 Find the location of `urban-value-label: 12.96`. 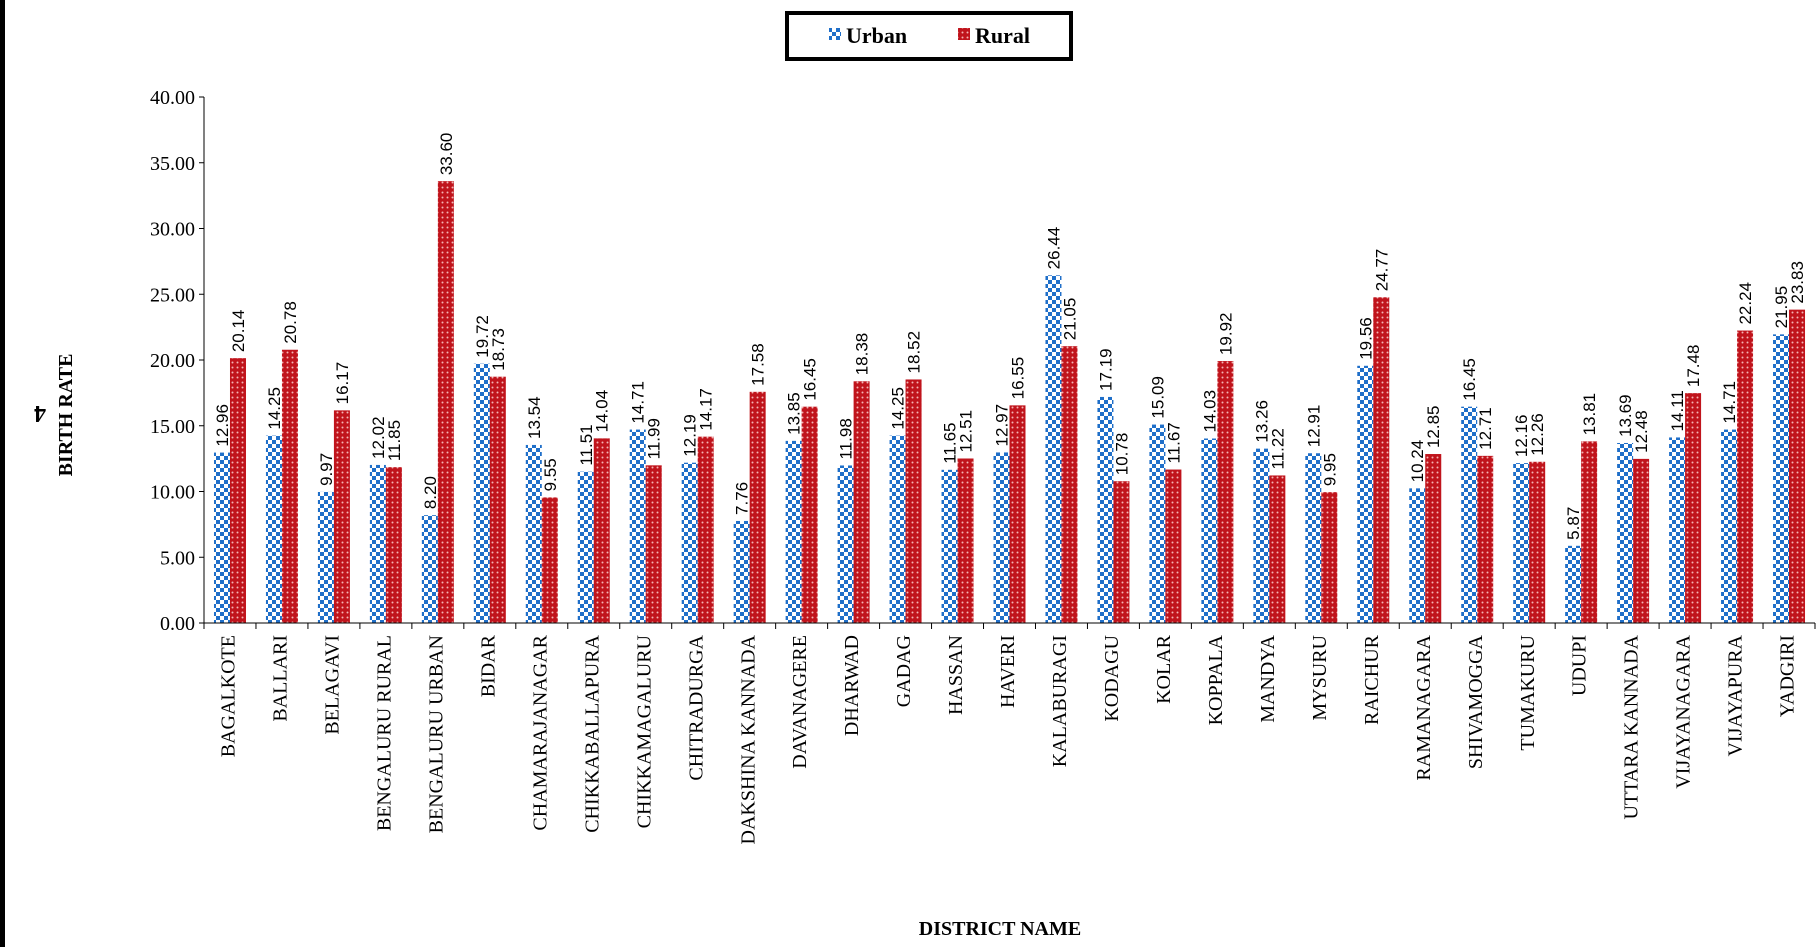

urban-value-label: 12.96 is located at coordinates (222, 425).